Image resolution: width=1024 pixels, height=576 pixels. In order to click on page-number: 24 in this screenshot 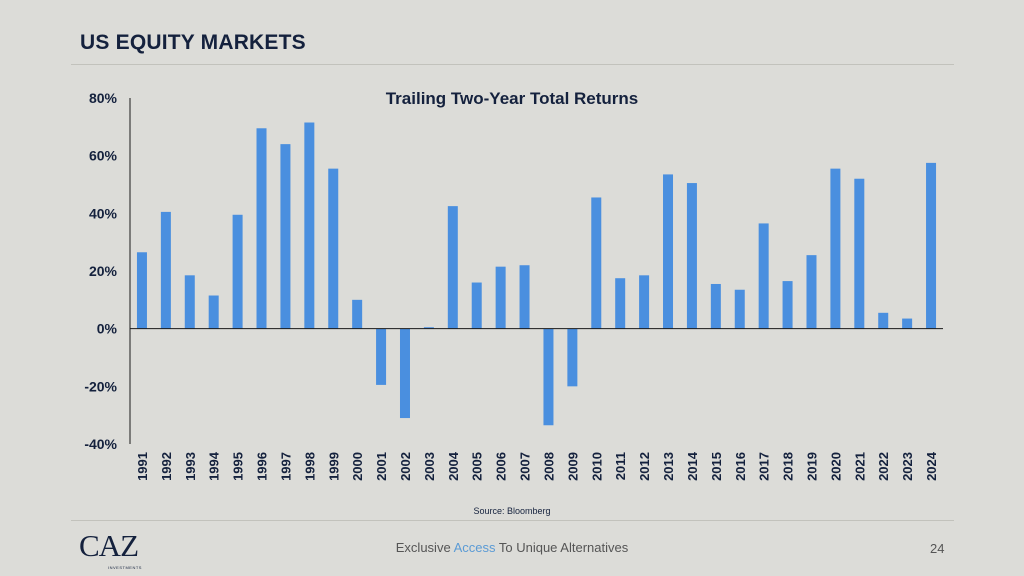, I will do `click(937, 548)`.